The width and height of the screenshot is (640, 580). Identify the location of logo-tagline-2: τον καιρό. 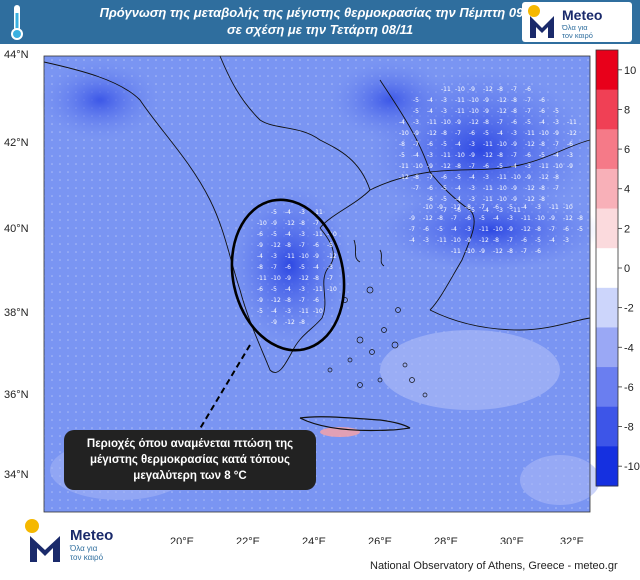
(577, 35).